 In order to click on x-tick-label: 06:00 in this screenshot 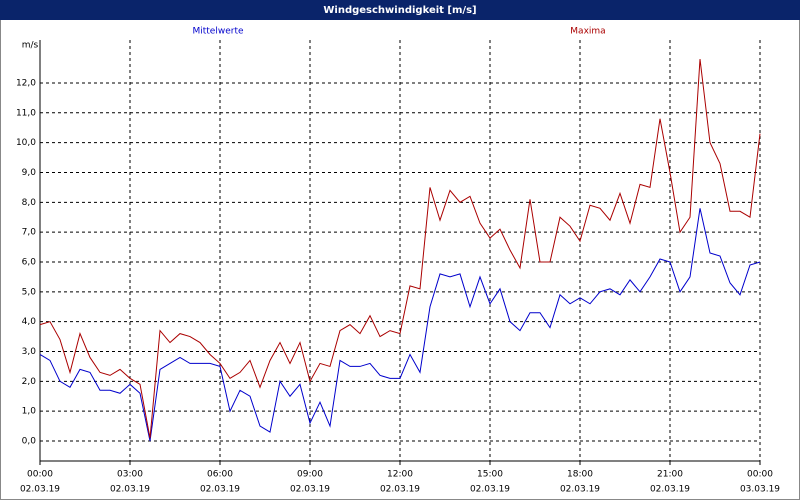, I will do `click(220, 475)`.